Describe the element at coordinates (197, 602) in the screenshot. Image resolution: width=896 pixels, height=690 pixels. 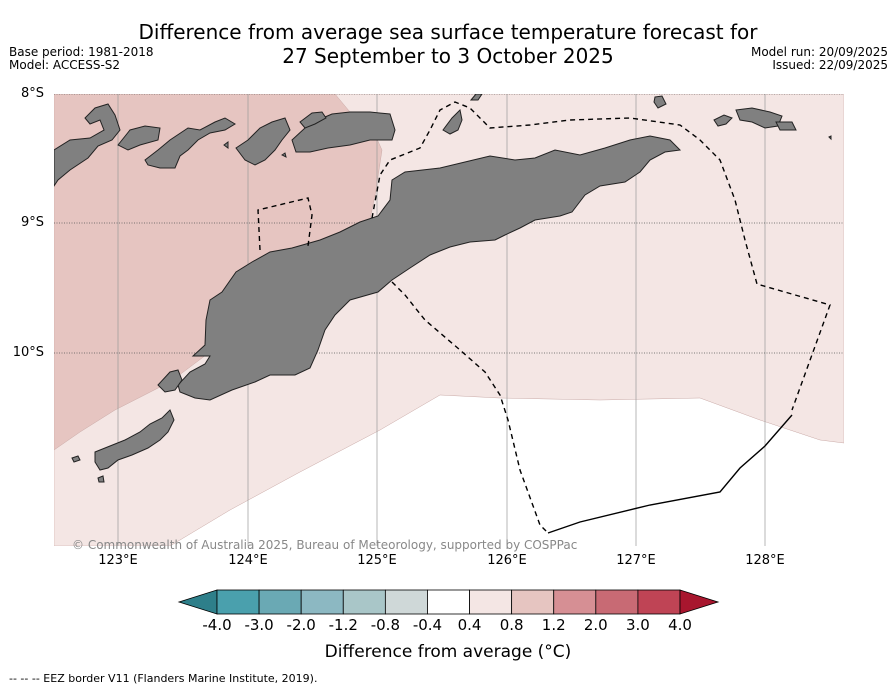
I see `colorbar-arrow-low` at that location.